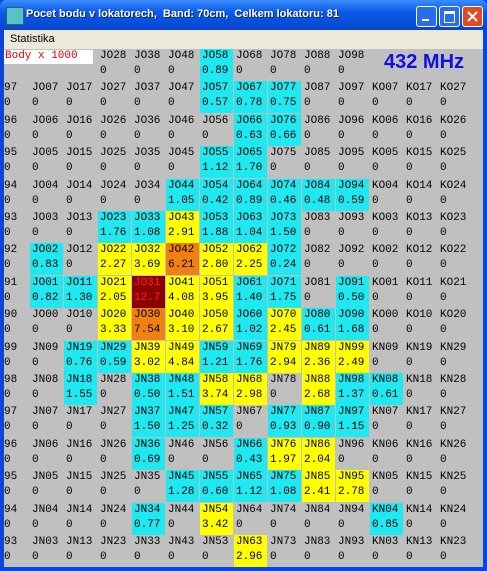 This screenshot has height=571, width=487. I want to click on cell-value: 4.08, so click(181, 297).